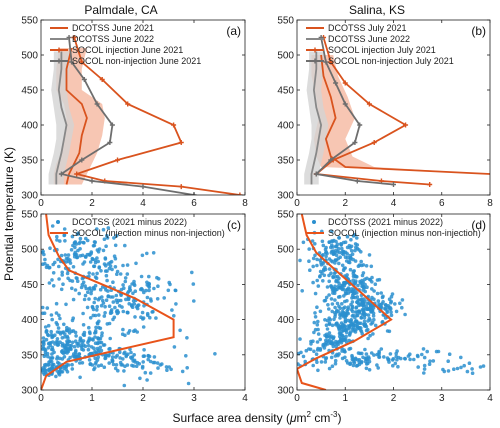  Describe the element at coordinates (194, 398) in the screenshot. I see `x-tick-label: 3` at that location.